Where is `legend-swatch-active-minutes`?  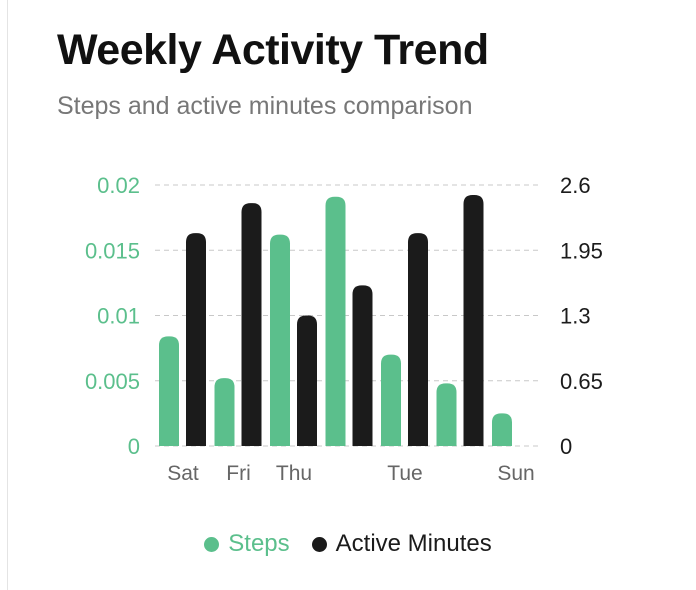
legend-swatch-active-minutes is located at coordinates (319, 544).